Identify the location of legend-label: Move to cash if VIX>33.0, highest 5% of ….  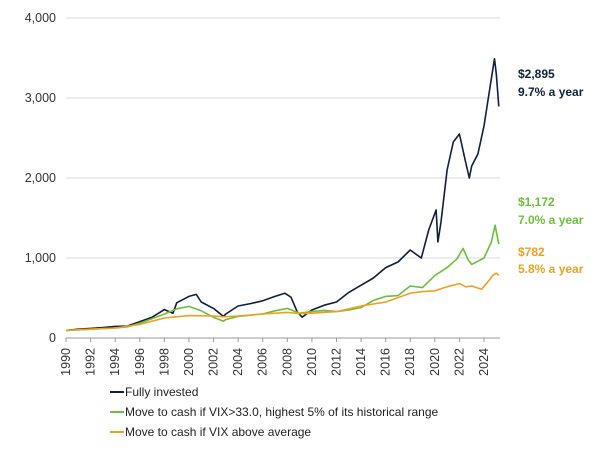
(281, 412).